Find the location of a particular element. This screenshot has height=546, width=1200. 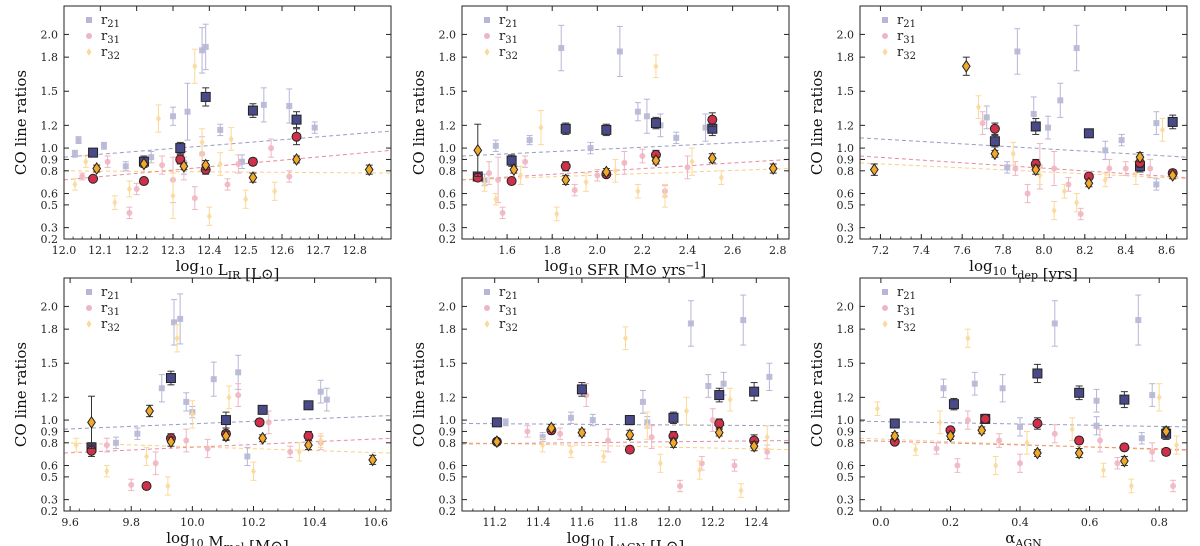

x-tick-label: 8.6 is located at coordinates (1167, 250).